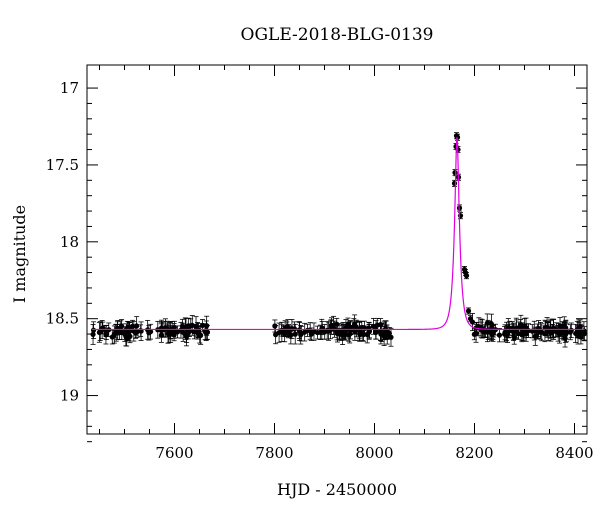 This screenshot has width=600, height=512. What do you see at coordinates (62, 319) in the screenshot?
I see `y-tick-label: 18.5` at bounding box center [62, 319].